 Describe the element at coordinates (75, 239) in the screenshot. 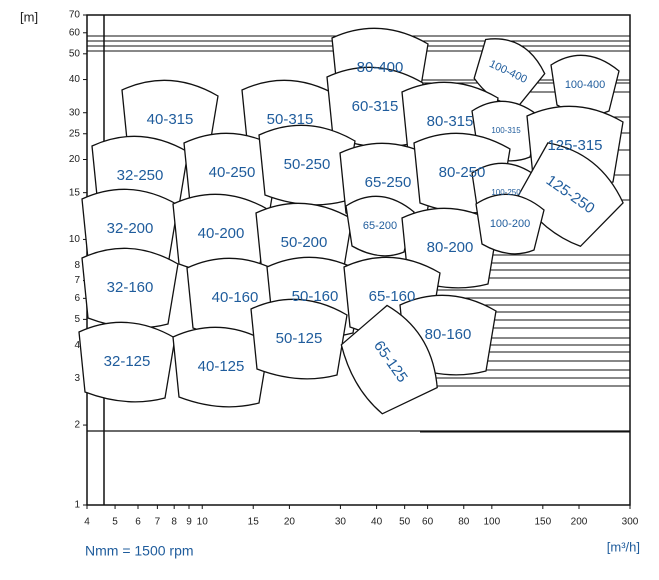

I see `y-tick-label: 10` at that location.